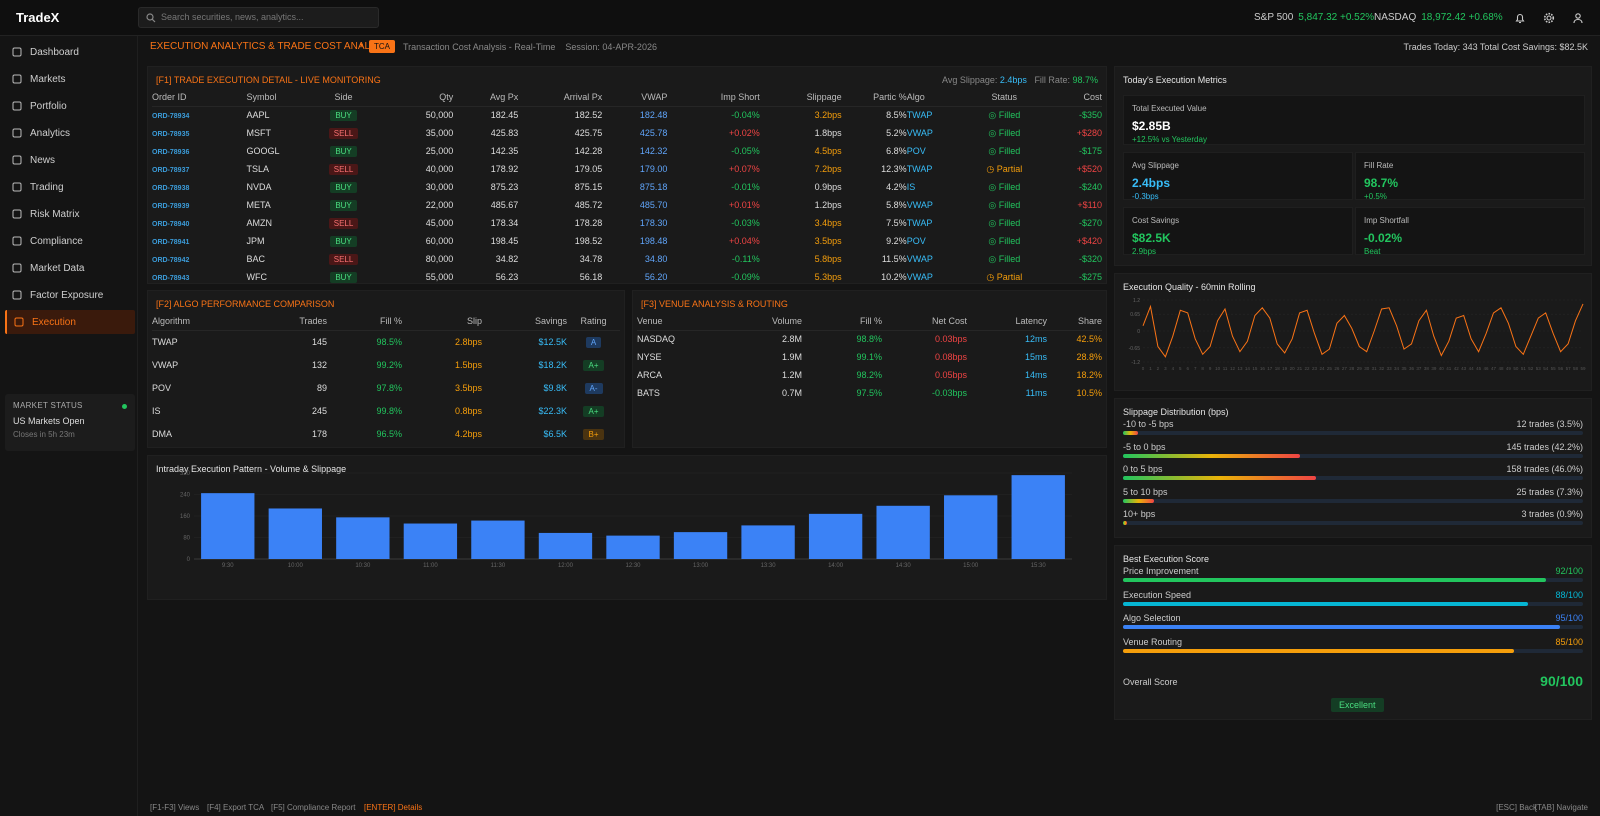 The width and height of the screenshot is (1600, 816). What do you see at coordinates (1583, 368) in the screenshot?
I see `x-tick-label: 59` at bounding box center [1583, 368].